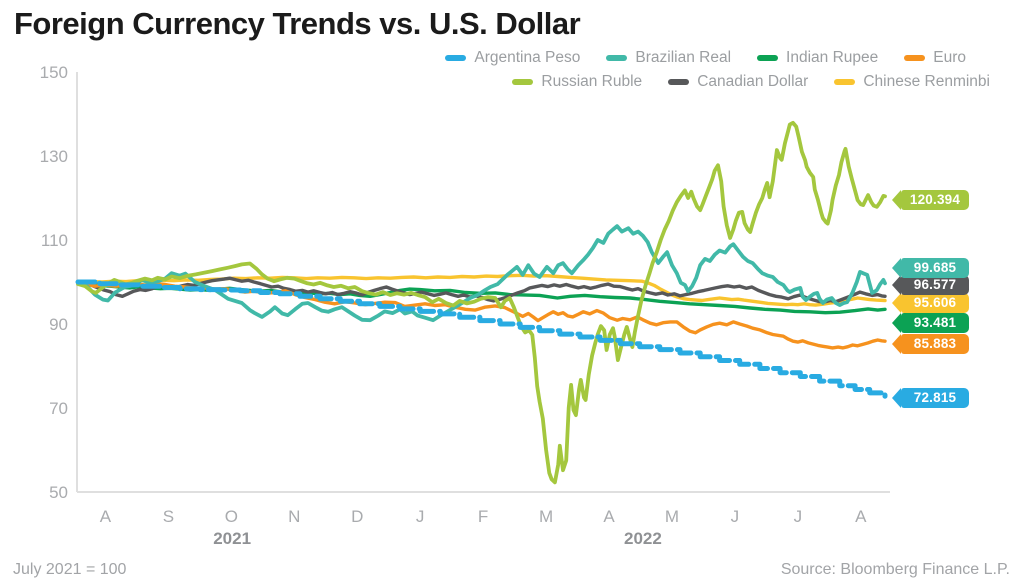 This screenshot has width=1024, height=588. Describe the element at coordinates (357, 516) in the screenshot. I see `x-tick-label: D` at that location.